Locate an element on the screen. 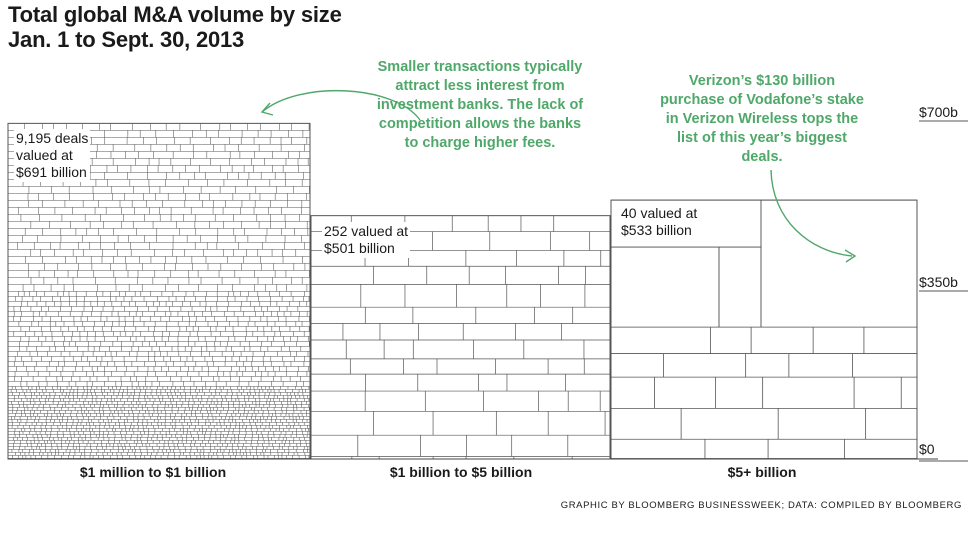  bar-label-mid-line1: 252 valued at is located at coordinates (366, 231).